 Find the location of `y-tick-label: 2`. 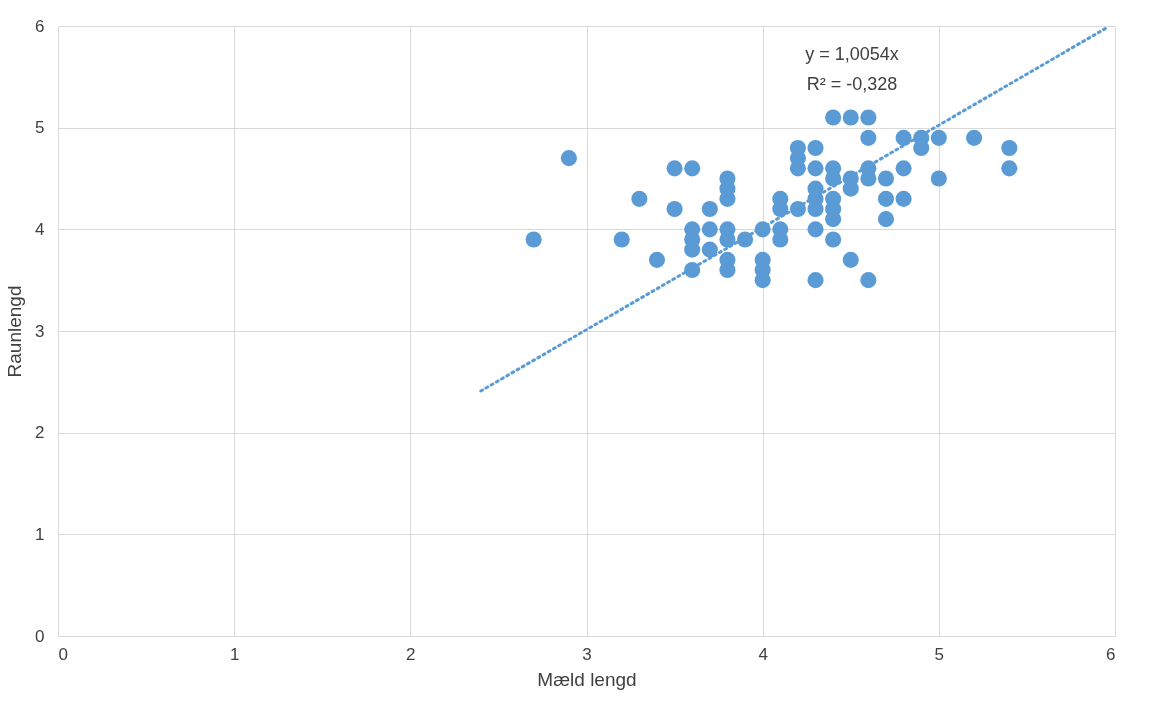

y-tick-label: 2 is located at coordinates (40, 433).